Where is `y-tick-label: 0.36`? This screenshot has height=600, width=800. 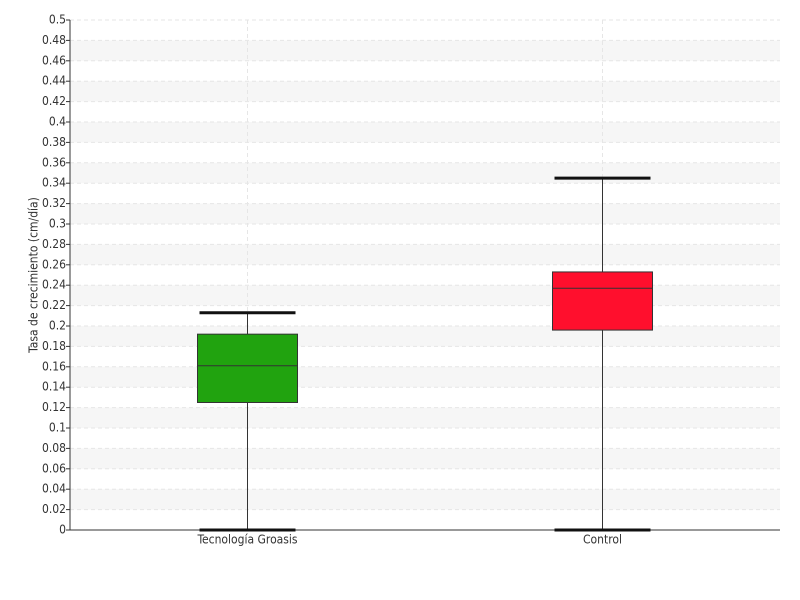
y-tick-label: 0.36 is located at coordinates (54, 162).